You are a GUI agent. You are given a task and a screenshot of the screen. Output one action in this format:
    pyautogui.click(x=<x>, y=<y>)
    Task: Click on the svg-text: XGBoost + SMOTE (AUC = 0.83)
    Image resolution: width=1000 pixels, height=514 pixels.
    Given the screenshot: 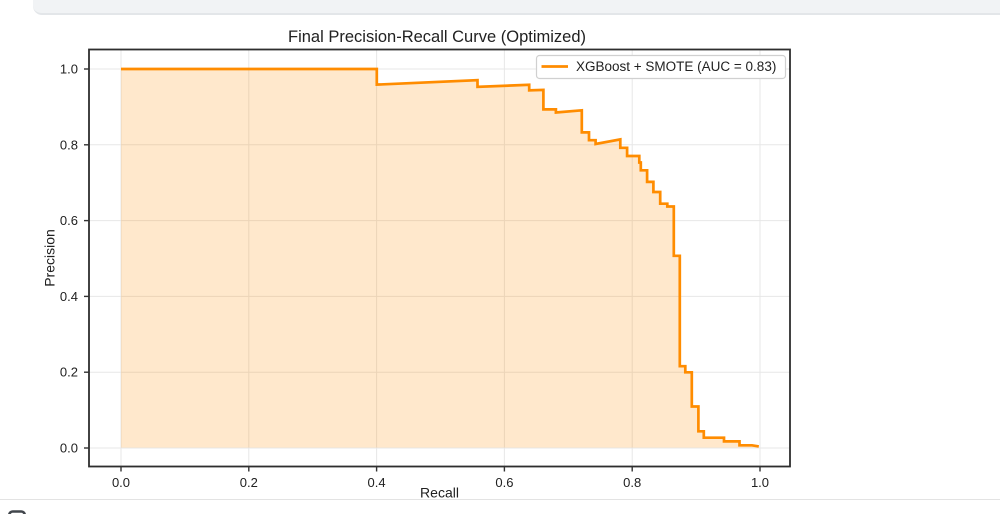 What is the action you would take?
    pyautogui.click(x=676, y=66)
    